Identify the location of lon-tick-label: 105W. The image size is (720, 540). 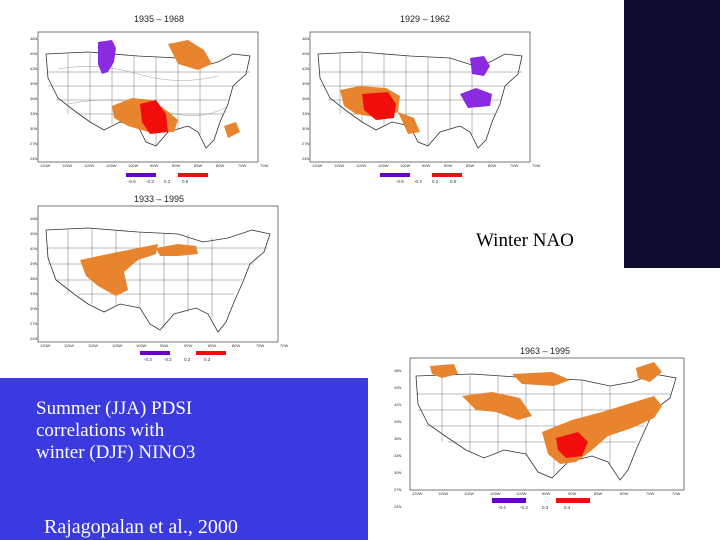
(111, 165).